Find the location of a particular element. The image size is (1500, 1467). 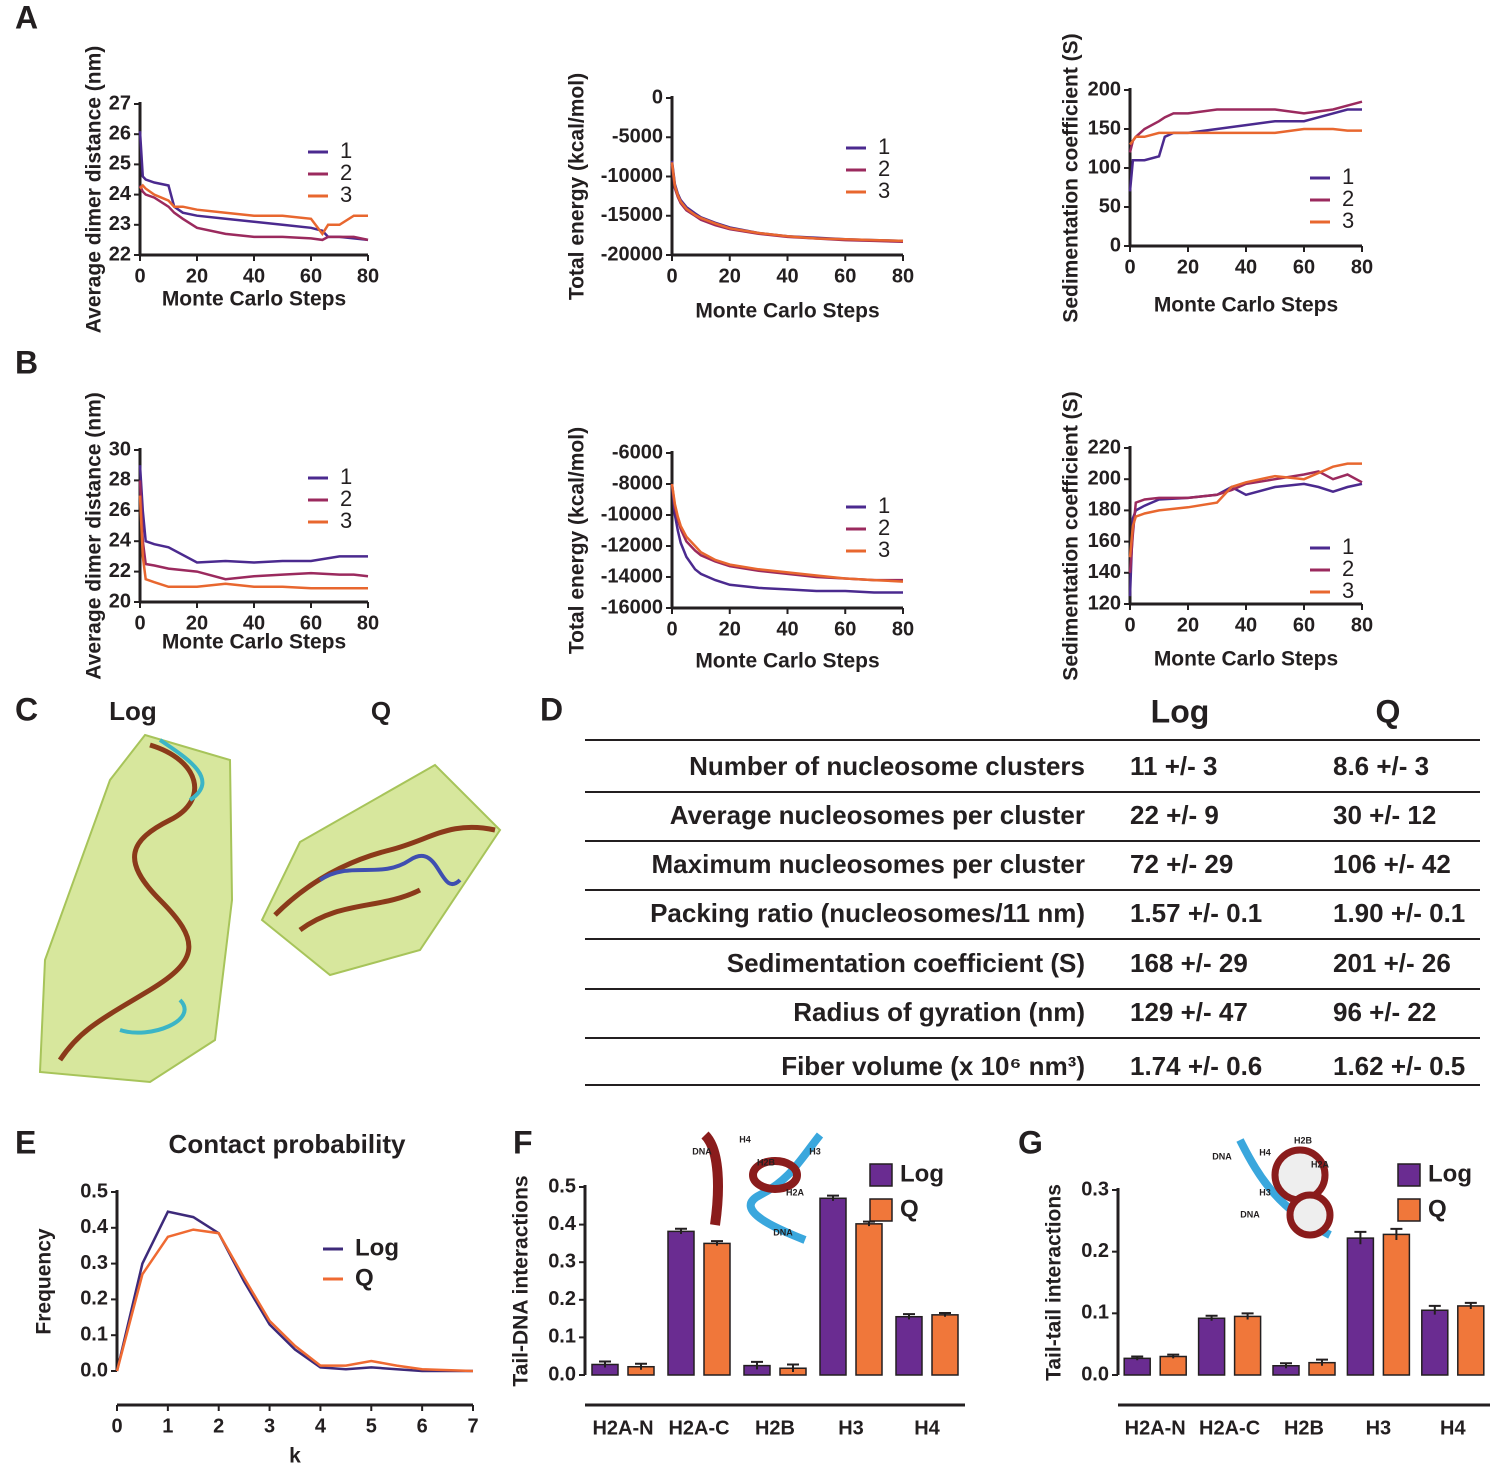

fiber is located at coordinates (162, 886).